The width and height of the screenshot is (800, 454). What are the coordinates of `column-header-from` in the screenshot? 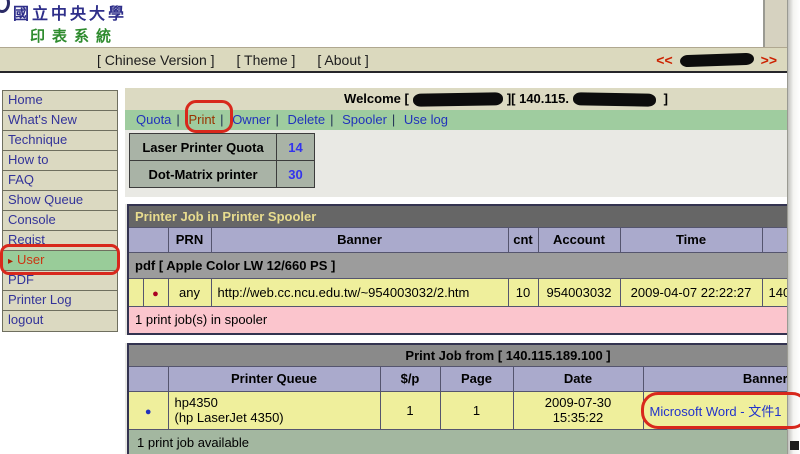 It's located at (774, 239).